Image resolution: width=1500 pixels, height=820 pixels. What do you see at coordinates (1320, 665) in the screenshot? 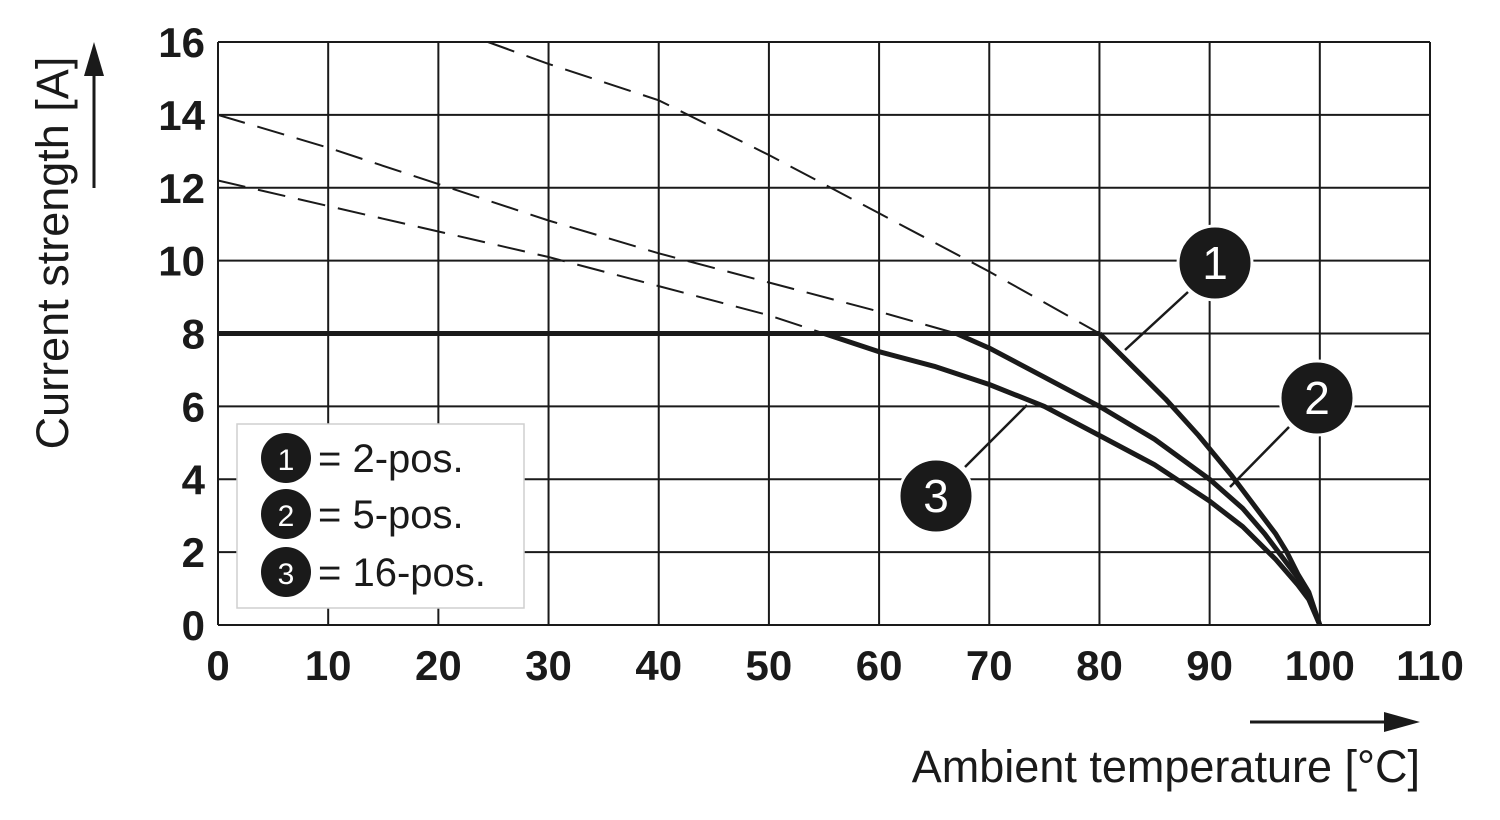
I see `x-tick-label-100: 100` at bounding box center [1320, 665].